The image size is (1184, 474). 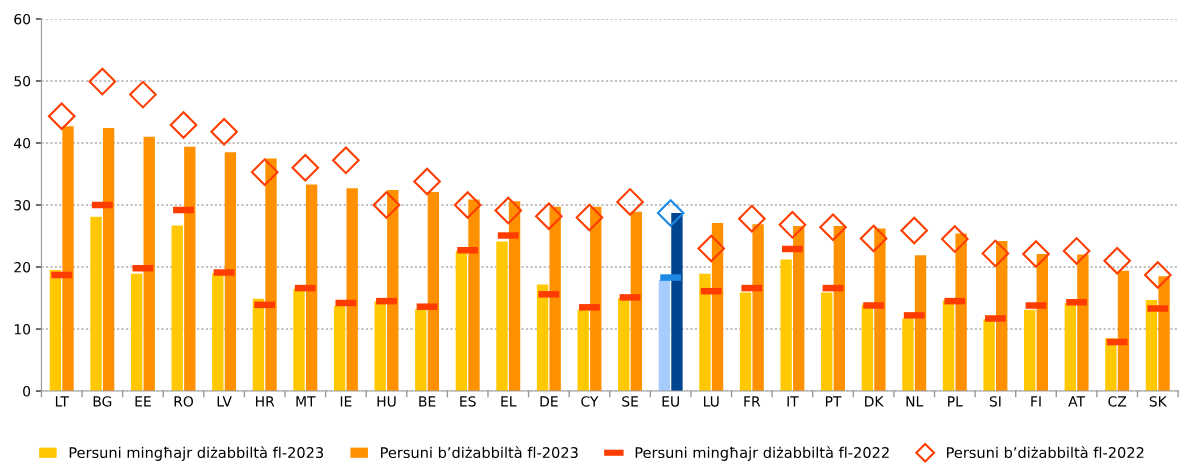 I want to click on x-tick-label: IT, so click(x=793, y=401).